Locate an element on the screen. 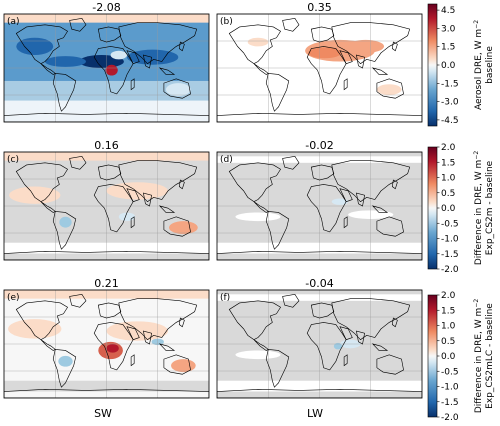 Image resolution: width=500 pixels, height=426 pixels. colorbar-1-tick: -3.0 is located at coordinates (450, 103).